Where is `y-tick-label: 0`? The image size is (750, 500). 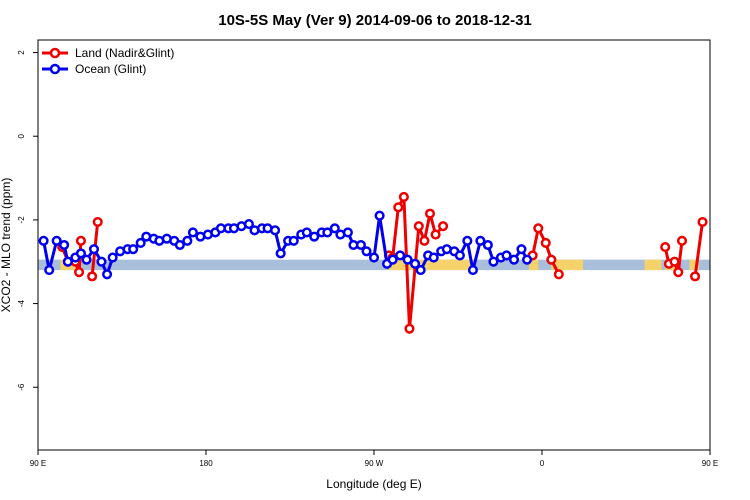
y-tick-label: 0 is located at coordinates (21, 135).